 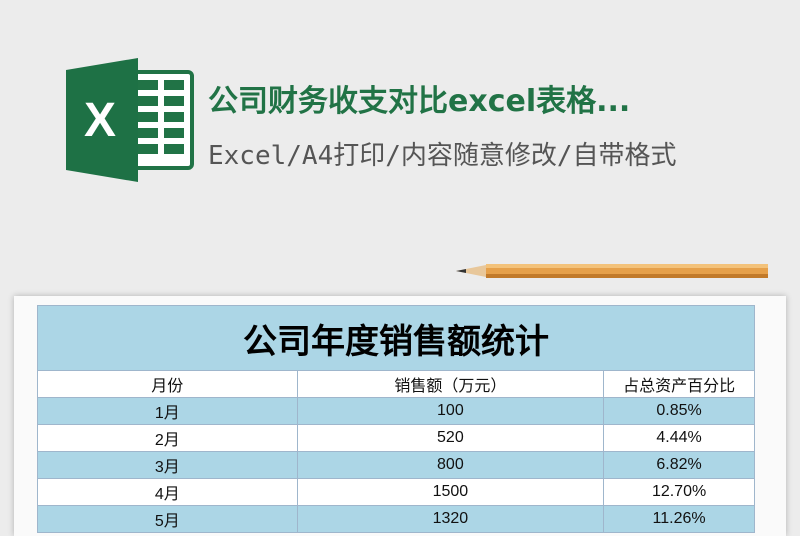 What do you see at coordinates (450, 492) in the screenshot?
I see `cell: 1500` at bounding box center [450, 492].